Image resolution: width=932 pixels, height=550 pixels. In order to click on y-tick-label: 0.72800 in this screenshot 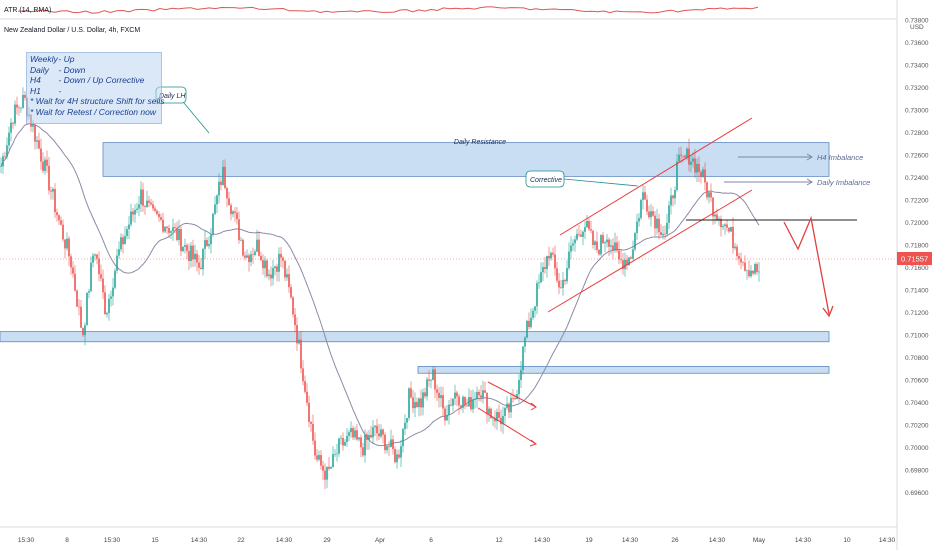, I will do `click(917, 133)`.